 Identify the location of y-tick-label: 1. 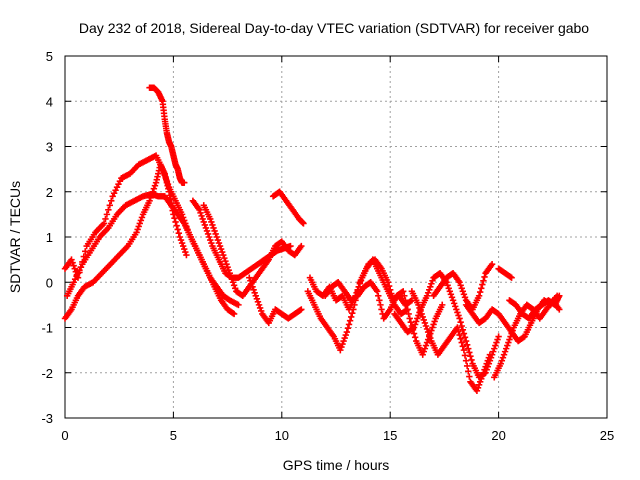
(49, 237).